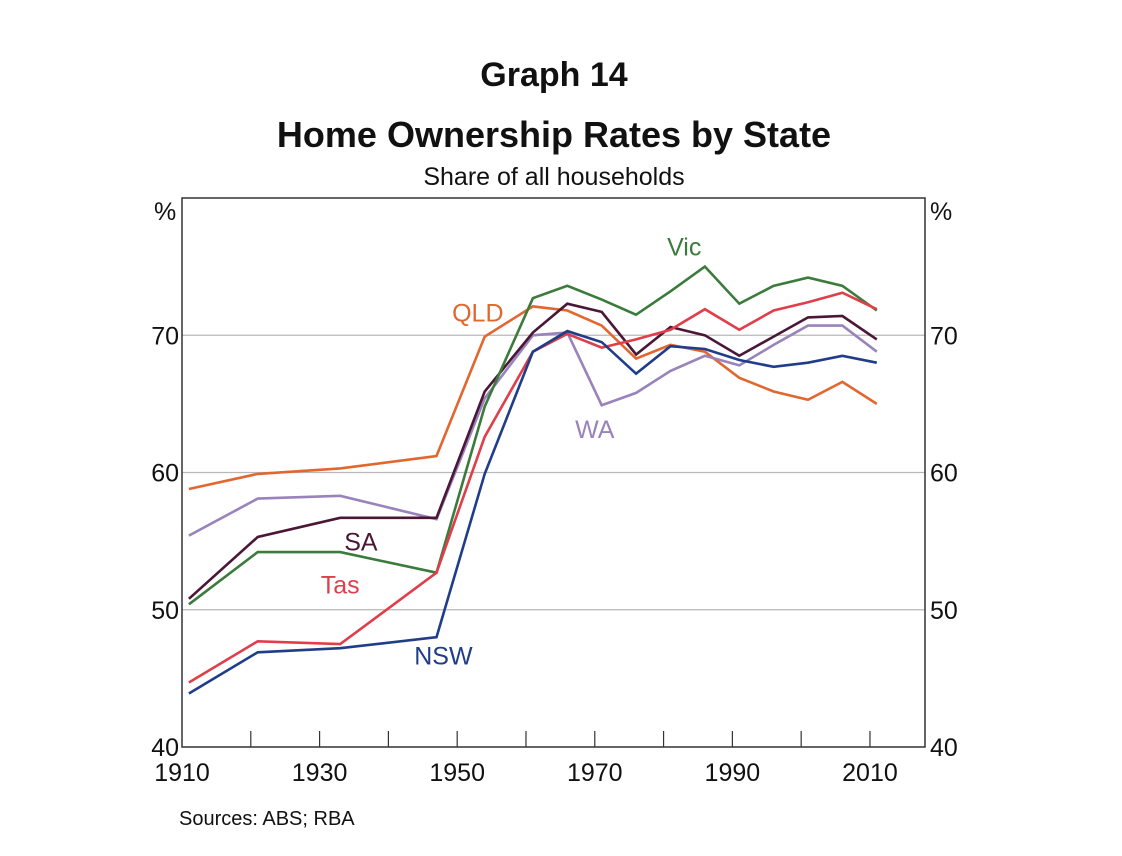 This screenshot has height=856, width=1122. I want to click on x-tick-label: 1930, so click(320, 773).